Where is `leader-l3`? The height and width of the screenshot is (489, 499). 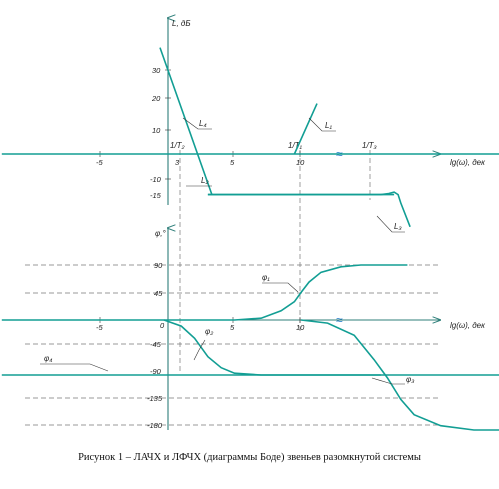
leader-l3 is located at coordinates (390, 224).